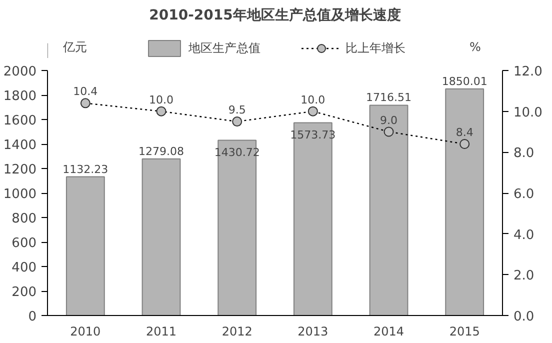 This screenshot has width=552, height=343. Describe the element at coordinates (20, 121) in the screenshot. I see `y-tick-label: 1600` at that location.